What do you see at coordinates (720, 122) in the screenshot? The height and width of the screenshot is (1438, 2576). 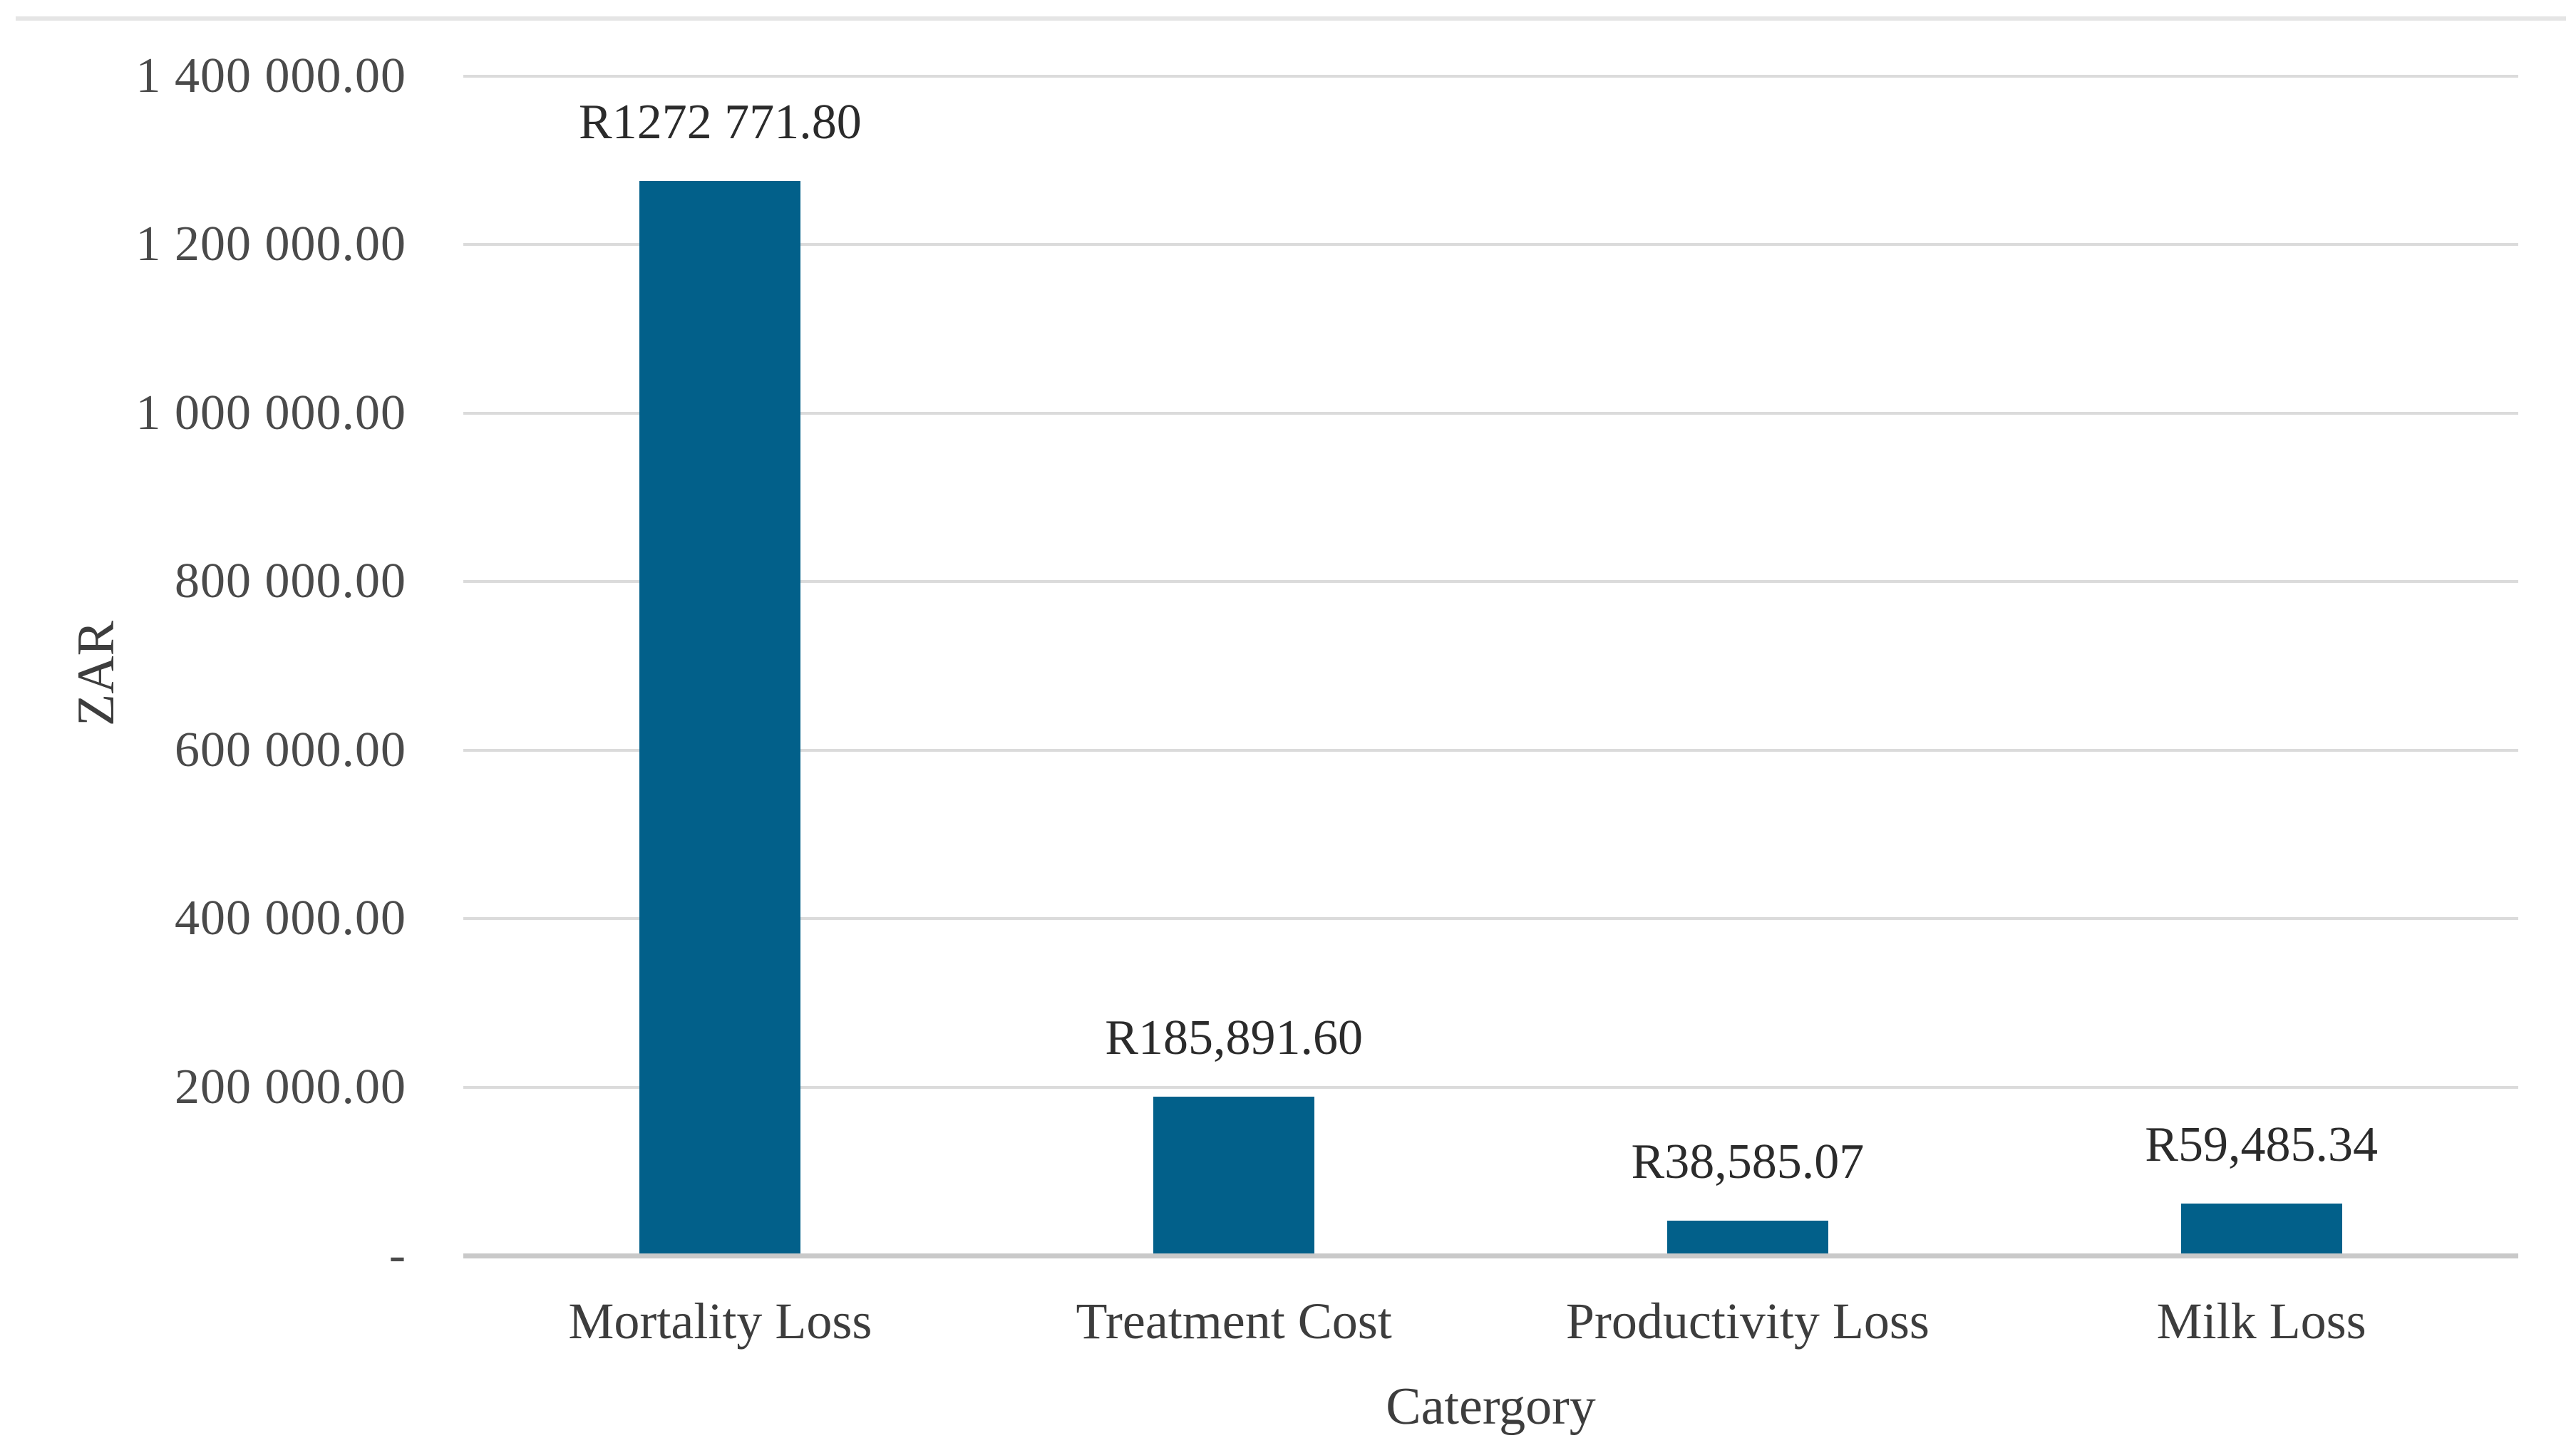 I see `bar-value-label: R1272 771.80` at bounding box center [720, 122].